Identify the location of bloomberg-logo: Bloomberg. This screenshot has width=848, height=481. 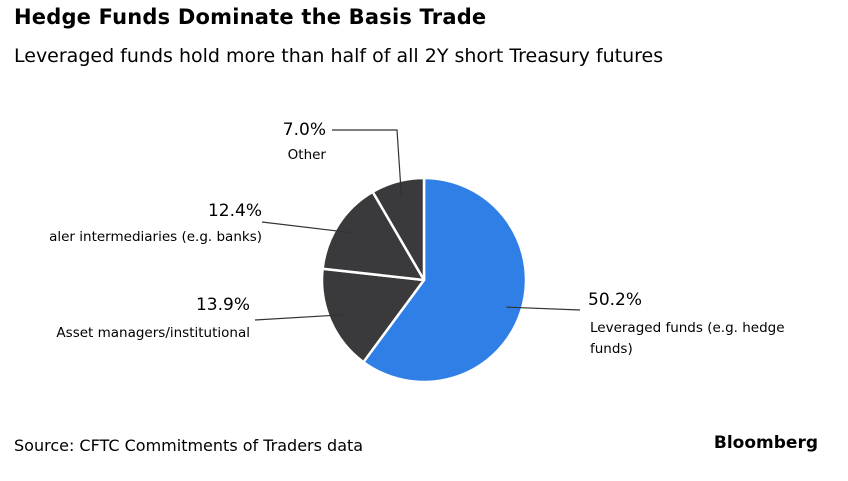
(765, 443).